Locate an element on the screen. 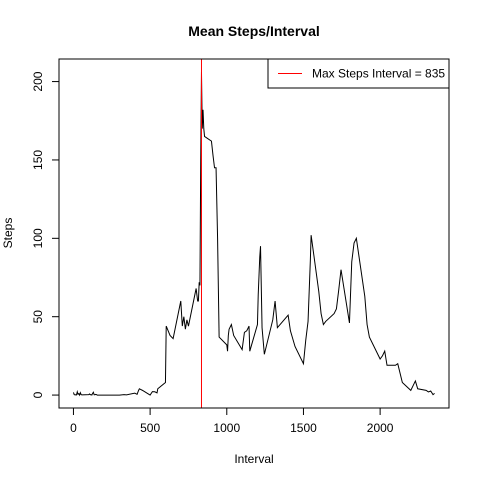  x-tick-label: 1500 is located at coordinates (303, 428).